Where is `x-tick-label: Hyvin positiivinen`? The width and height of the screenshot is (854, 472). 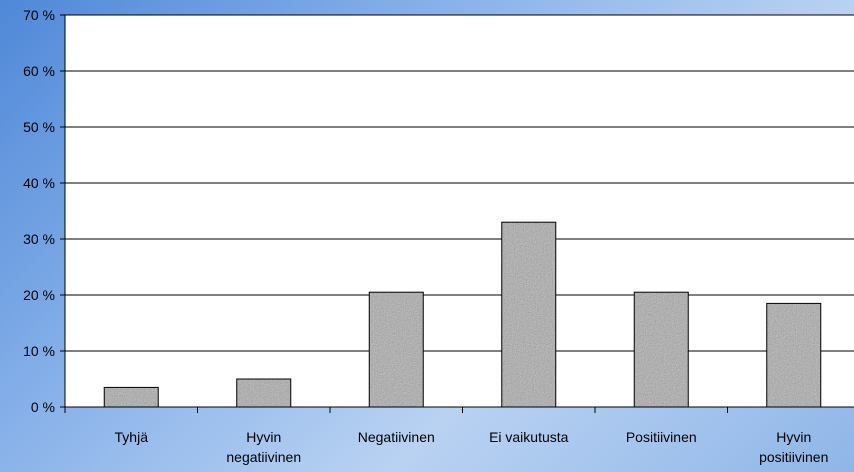
x-tick-label: Hyvin positiivinen is located at coordinates (793, 447).